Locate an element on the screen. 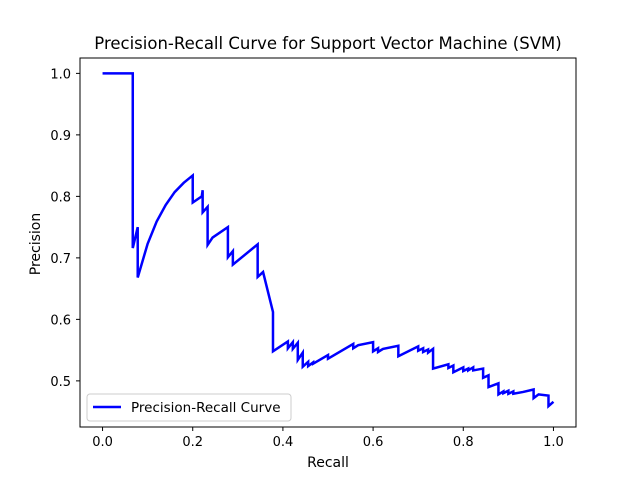 The height and width of the screenshot is (480, 640). x-axis-ticks: 0.0 0.2 0.4 0.6 0.8 1.0 is located at coordinates (328, 438).